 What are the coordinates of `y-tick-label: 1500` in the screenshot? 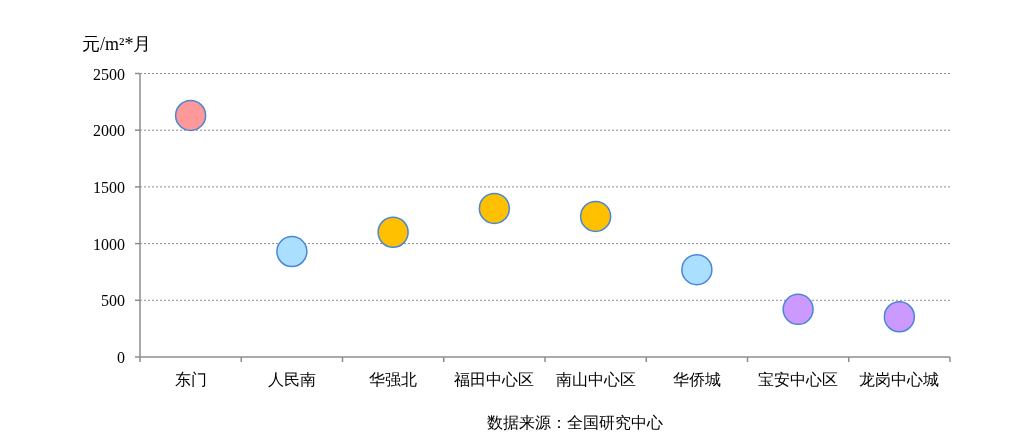 It's located at (109, 187).